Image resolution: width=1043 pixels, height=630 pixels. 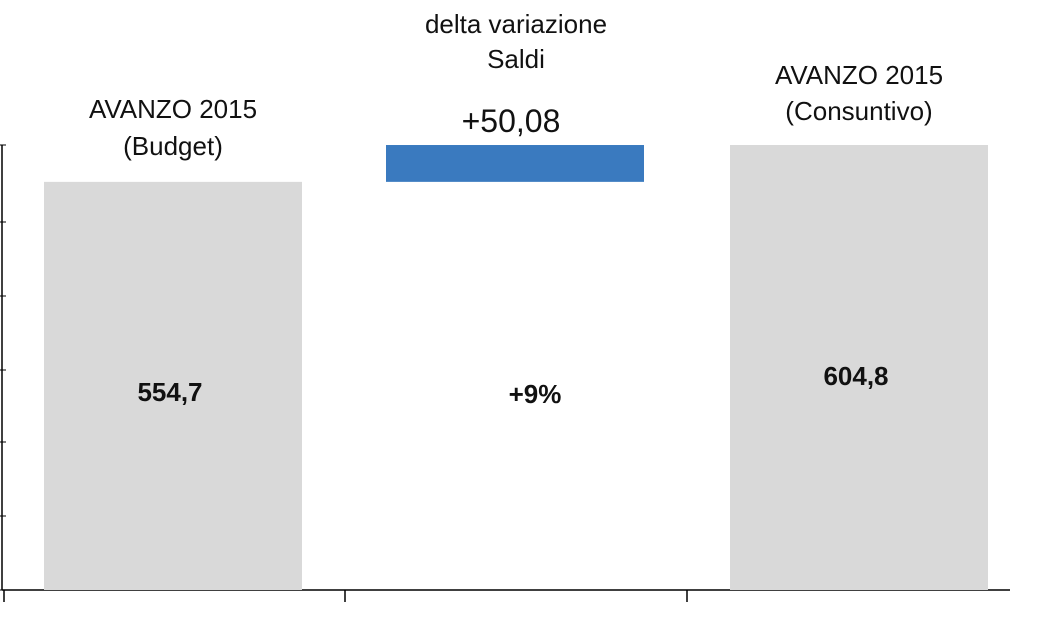 What do you see at coordinates (859, 75) in the screenshot?
I see `category-label-consuntivo-line1: AVANZO 2015` at bounding box center [859, 75].